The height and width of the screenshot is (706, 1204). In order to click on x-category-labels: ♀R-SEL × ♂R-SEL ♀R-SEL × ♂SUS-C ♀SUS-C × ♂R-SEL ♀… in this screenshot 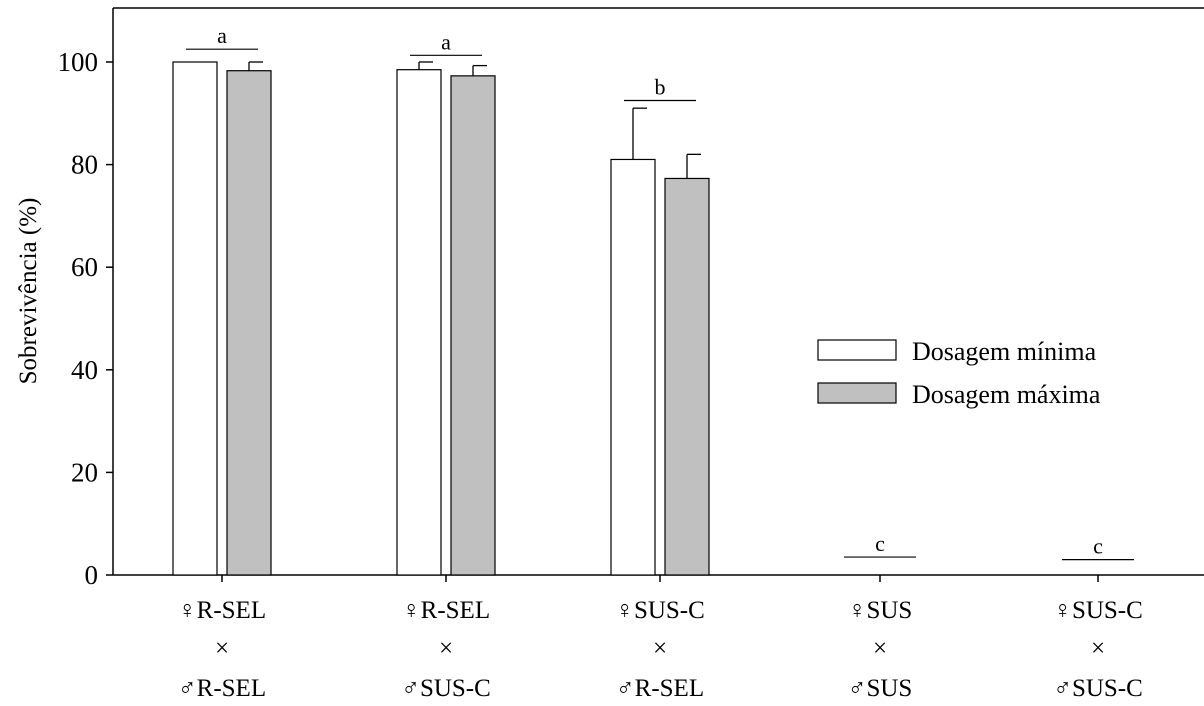, I will do `click(660, 649)`.